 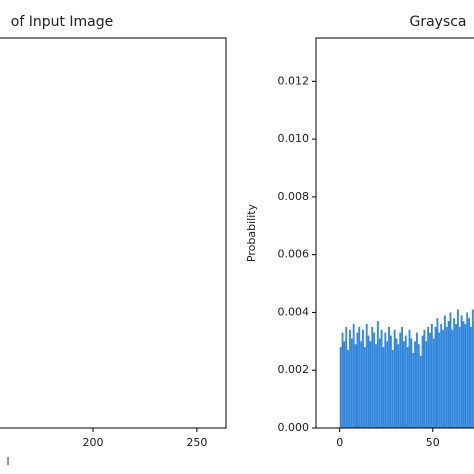 I want to click on y-tick-label: 0.010, so click(x=294, y=138).